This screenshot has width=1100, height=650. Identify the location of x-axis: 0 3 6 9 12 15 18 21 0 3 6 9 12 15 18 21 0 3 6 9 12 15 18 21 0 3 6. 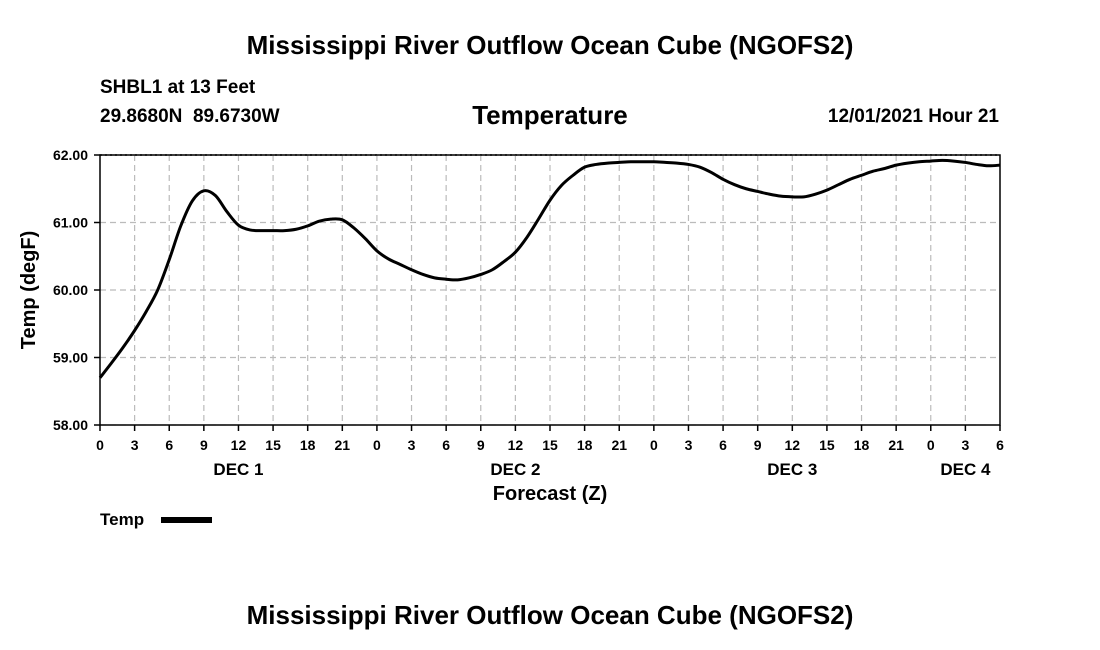
(550, 439).